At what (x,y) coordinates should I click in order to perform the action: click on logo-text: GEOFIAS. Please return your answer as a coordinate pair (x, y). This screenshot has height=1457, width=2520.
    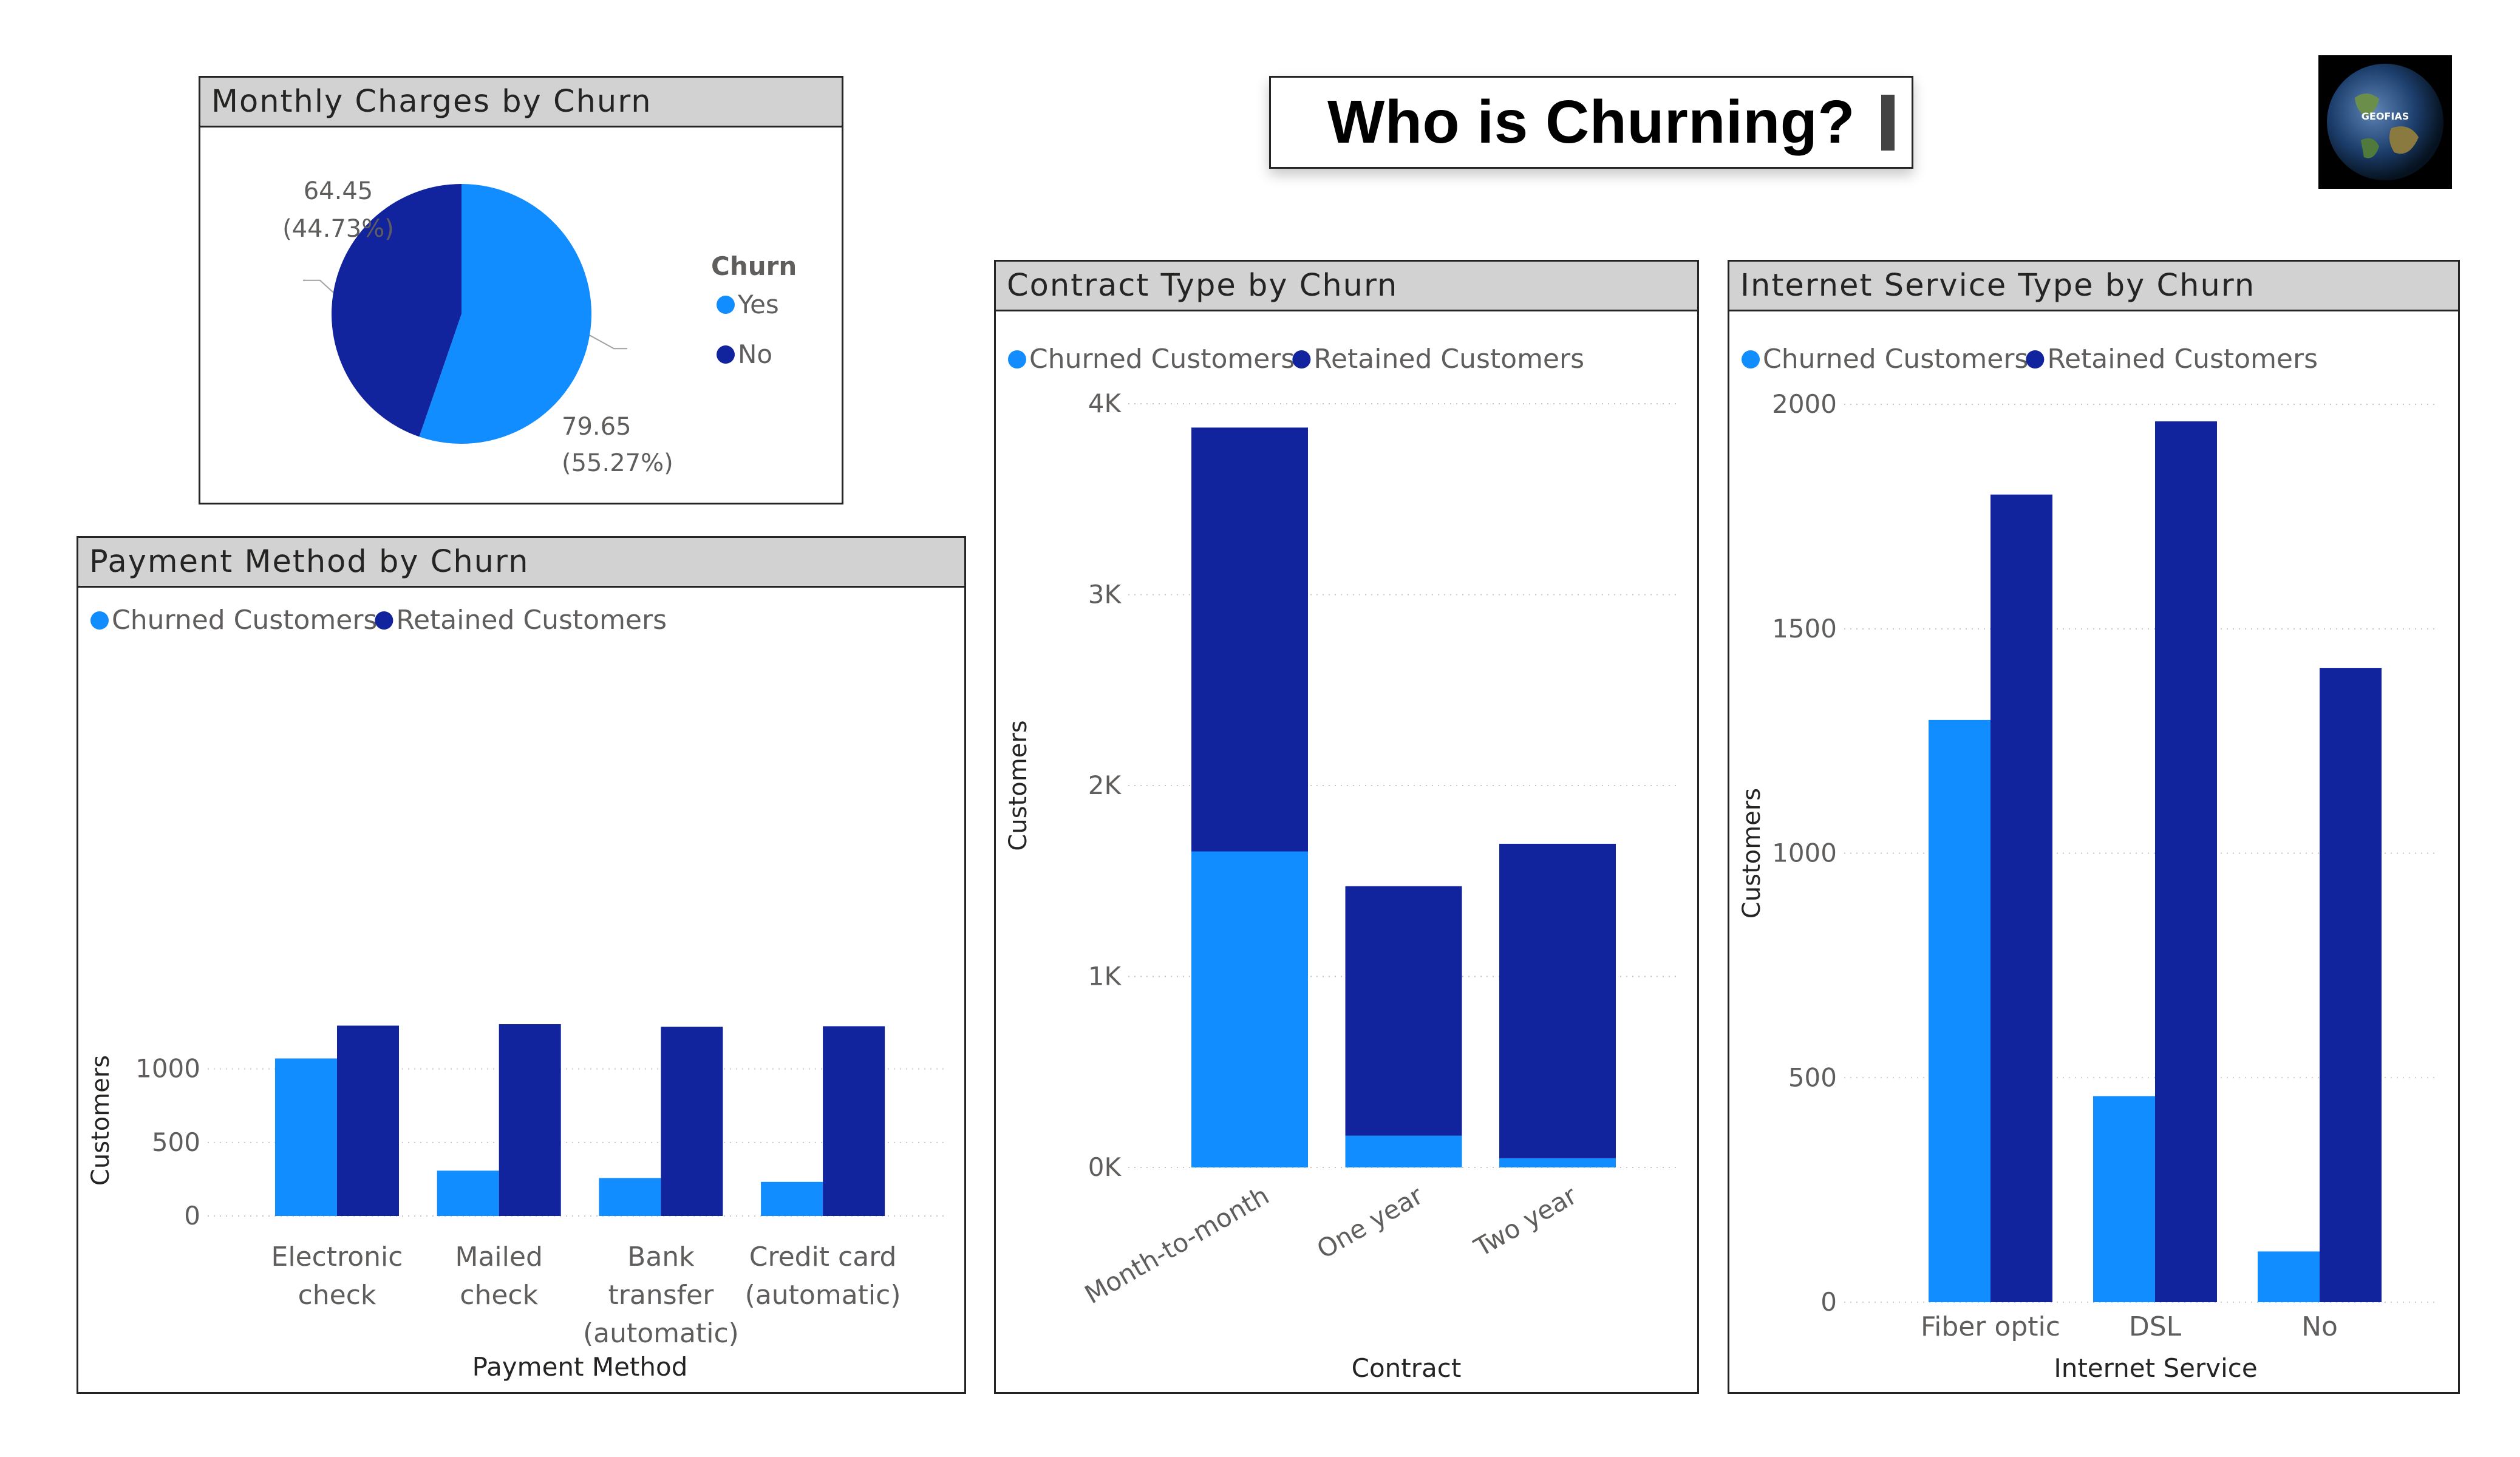
    Looking at the image, I should click on (2385, 116).